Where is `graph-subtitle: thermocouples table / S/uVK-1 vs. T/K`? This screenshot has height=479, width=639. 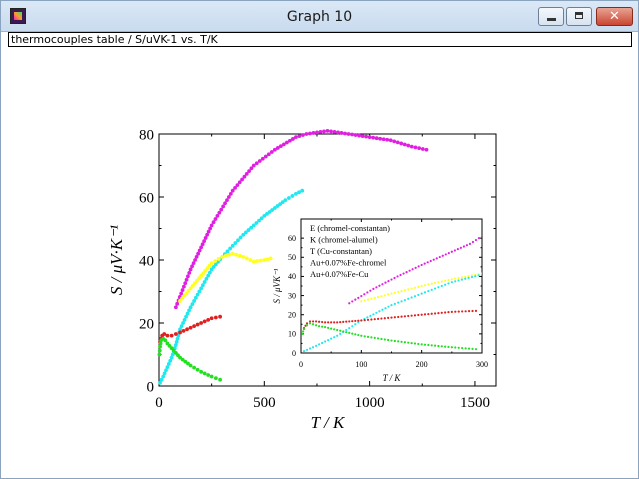 graph-subtitle: thermocouples table / S/uVK-1 vs. T/K is located at coordinates (114, 39).